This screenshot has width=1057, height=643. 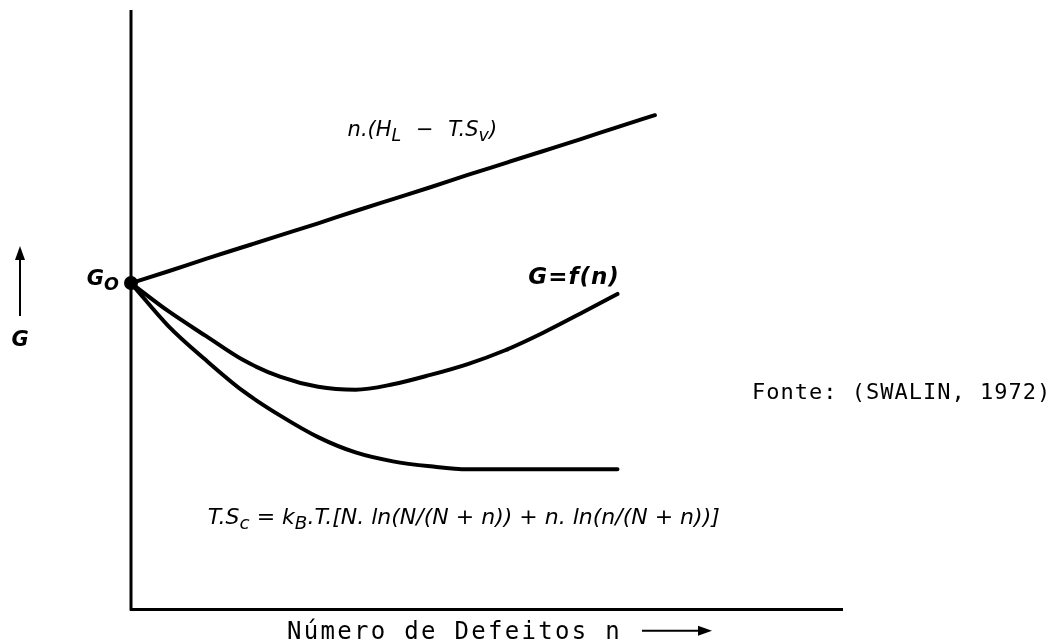 What do you see at coordinates (454, 629) in the screenshot?
I see `x-axis-title: Número de Defeitos n` at bounding box center [454, 629].